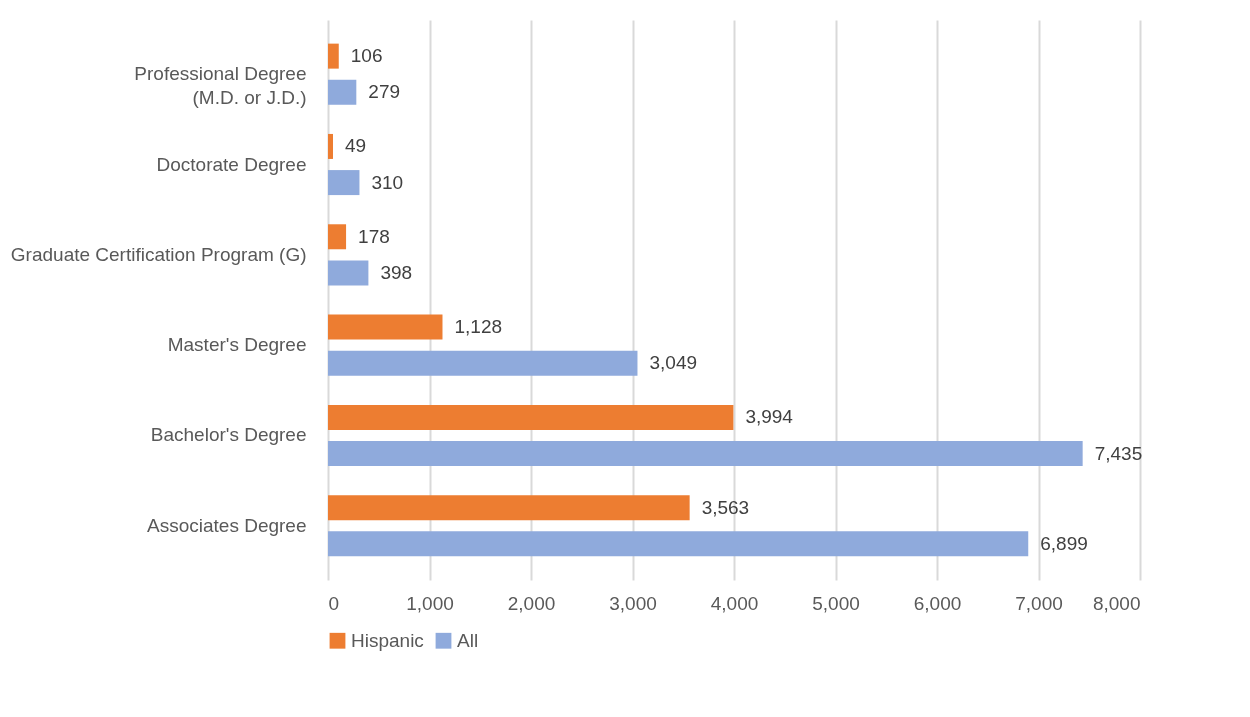  What do you see at coordinates (237, 345) in the screenshot?
I see `y-tick-label: Master's Degree` at bounding box center [237, 345].